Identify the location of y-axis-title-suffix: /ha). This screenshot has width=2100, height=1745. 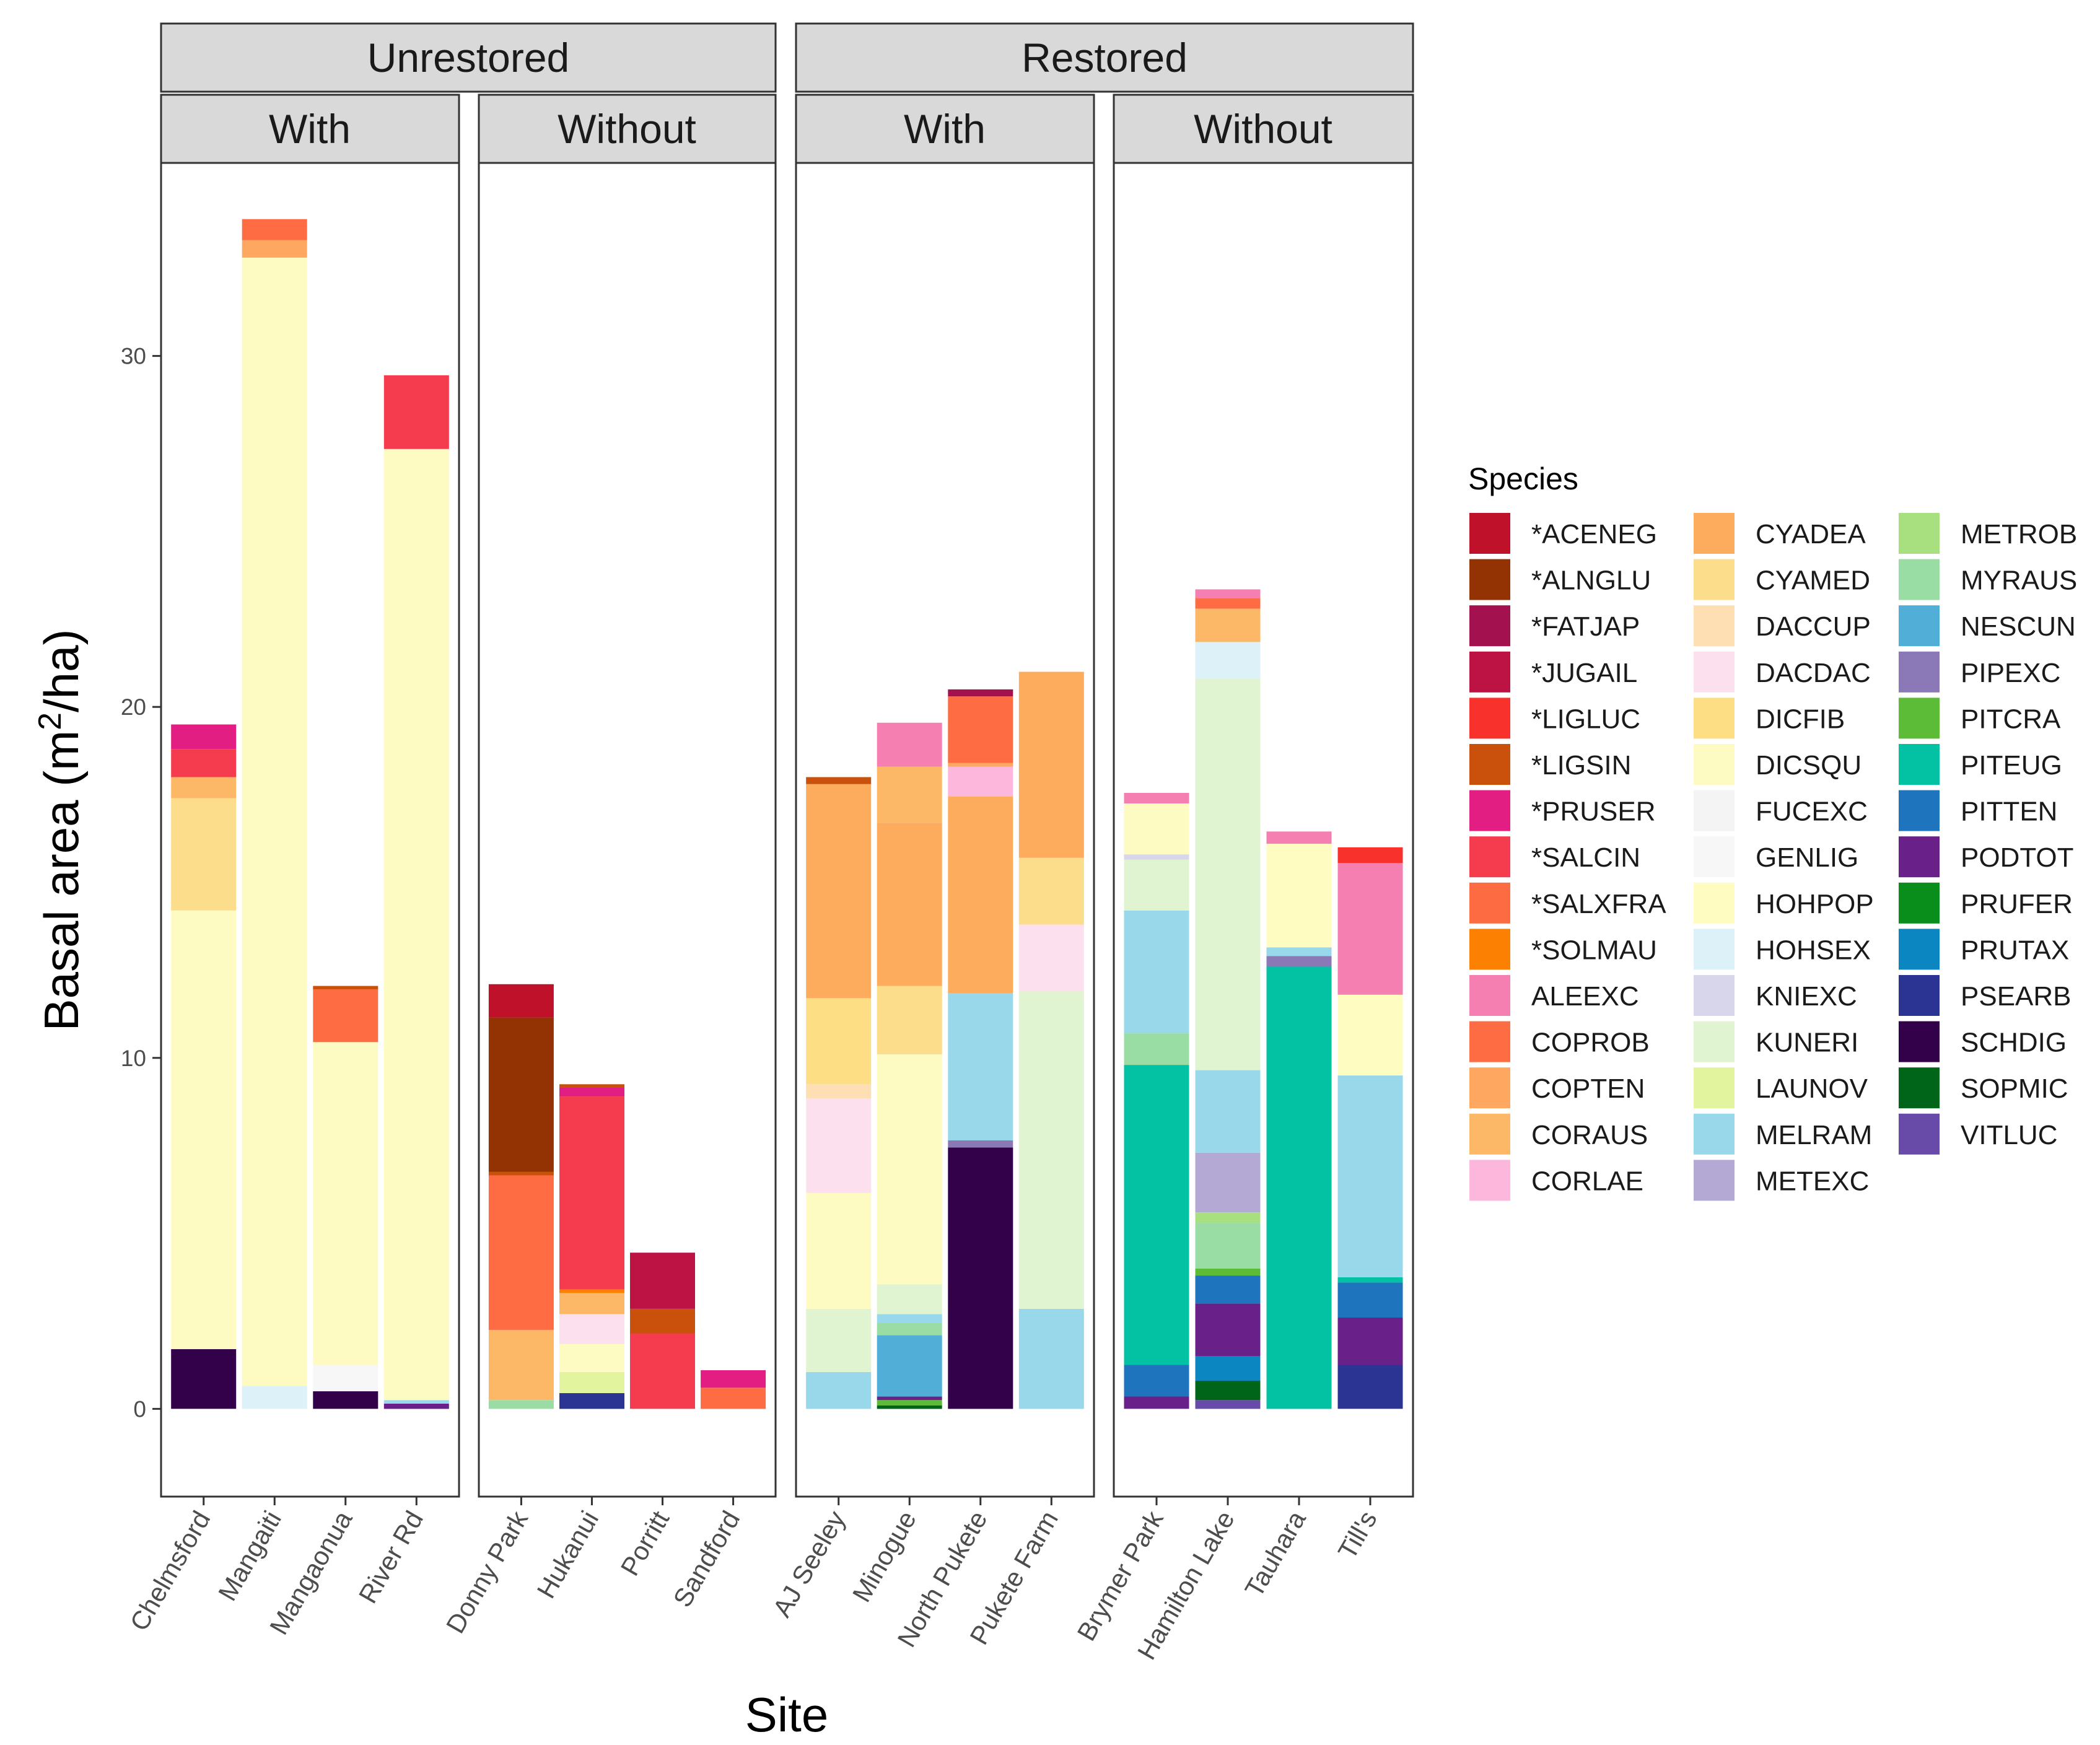
(61, 670).